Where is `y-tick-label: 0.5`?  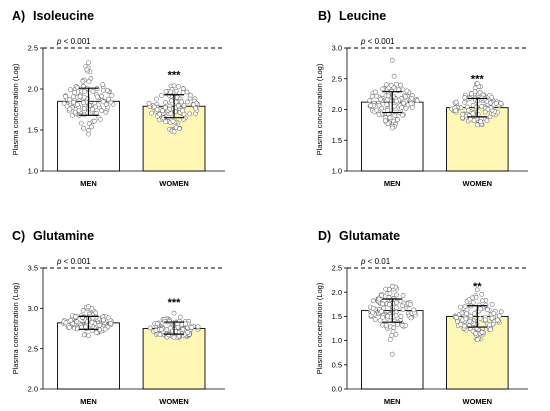
y-tick-label: 0.5 is located at coordinates (337, 364).